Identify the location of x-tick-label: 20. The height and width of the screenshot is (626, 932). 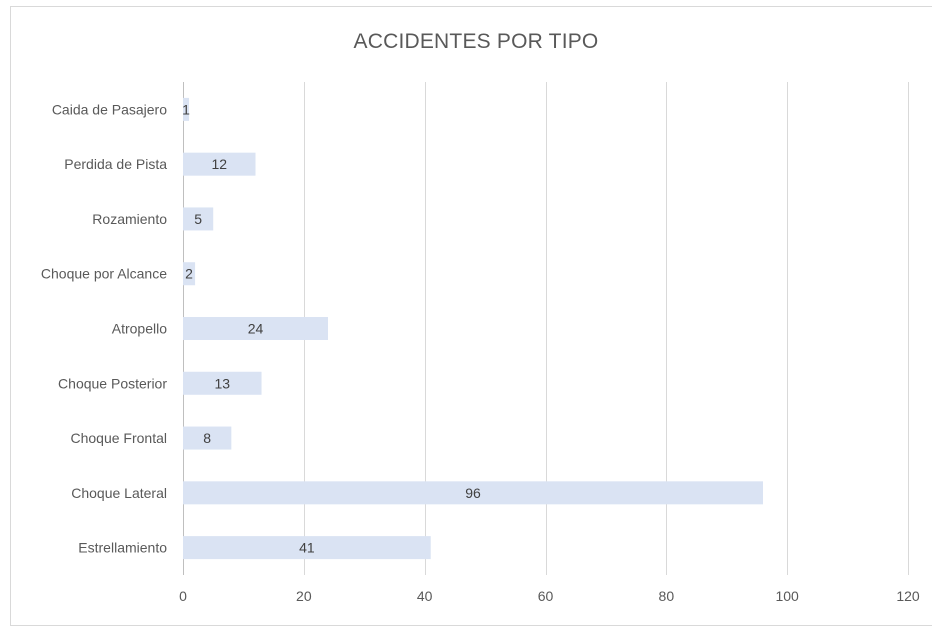
(304, 596).